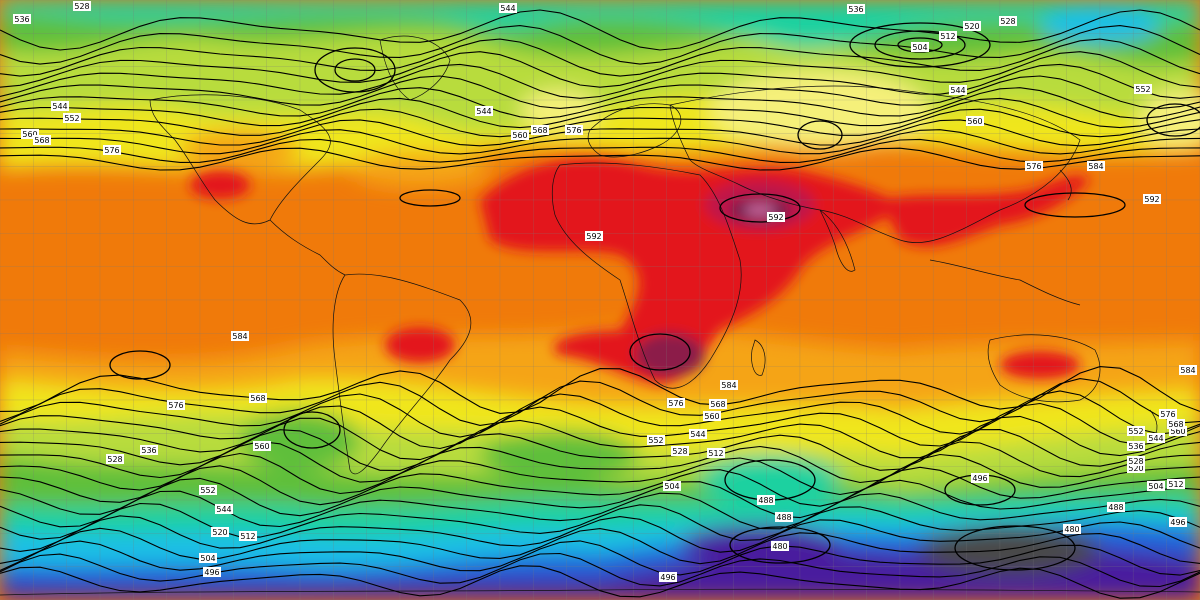 Image resolution: width=1200 pixels, height=600 pixels. Describe the element at coordinates (1100, 25) in the screenshot. I see `cyan-spot-ne` at that location.